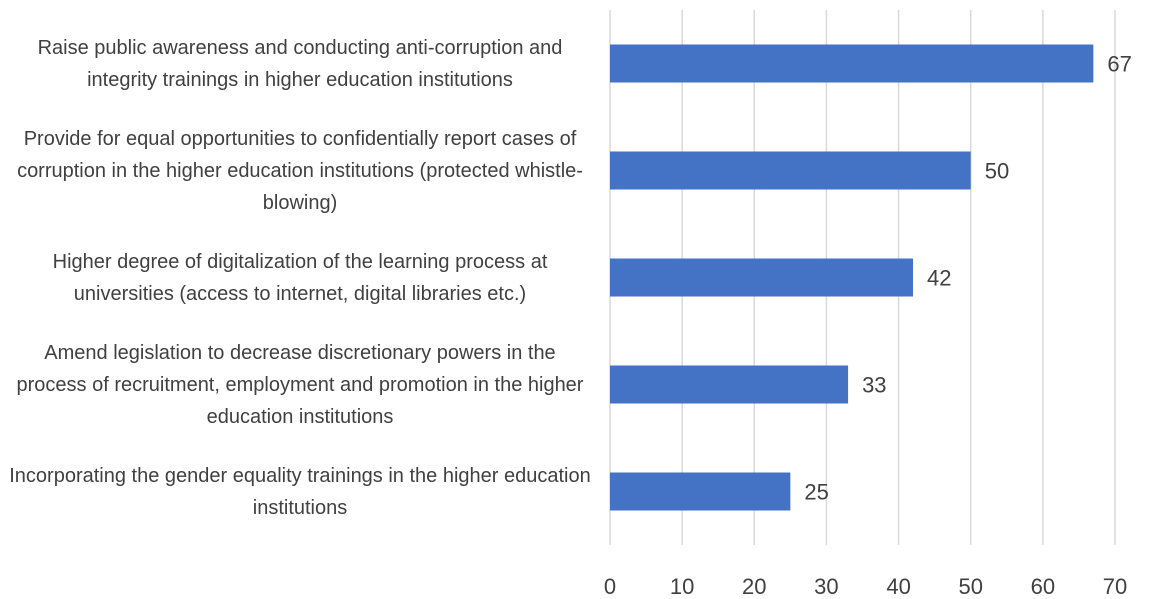  Describe the element at coordinates (874, 384) in the screenshot. I see `value-label: 33` at that location.